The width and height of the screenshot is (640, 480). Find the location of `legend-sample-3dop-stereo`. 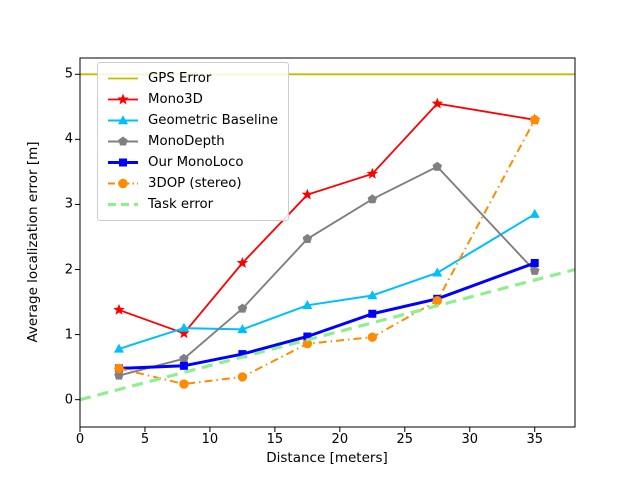

legend-sample-3dop-stereo is located at coordinates (123, 183).